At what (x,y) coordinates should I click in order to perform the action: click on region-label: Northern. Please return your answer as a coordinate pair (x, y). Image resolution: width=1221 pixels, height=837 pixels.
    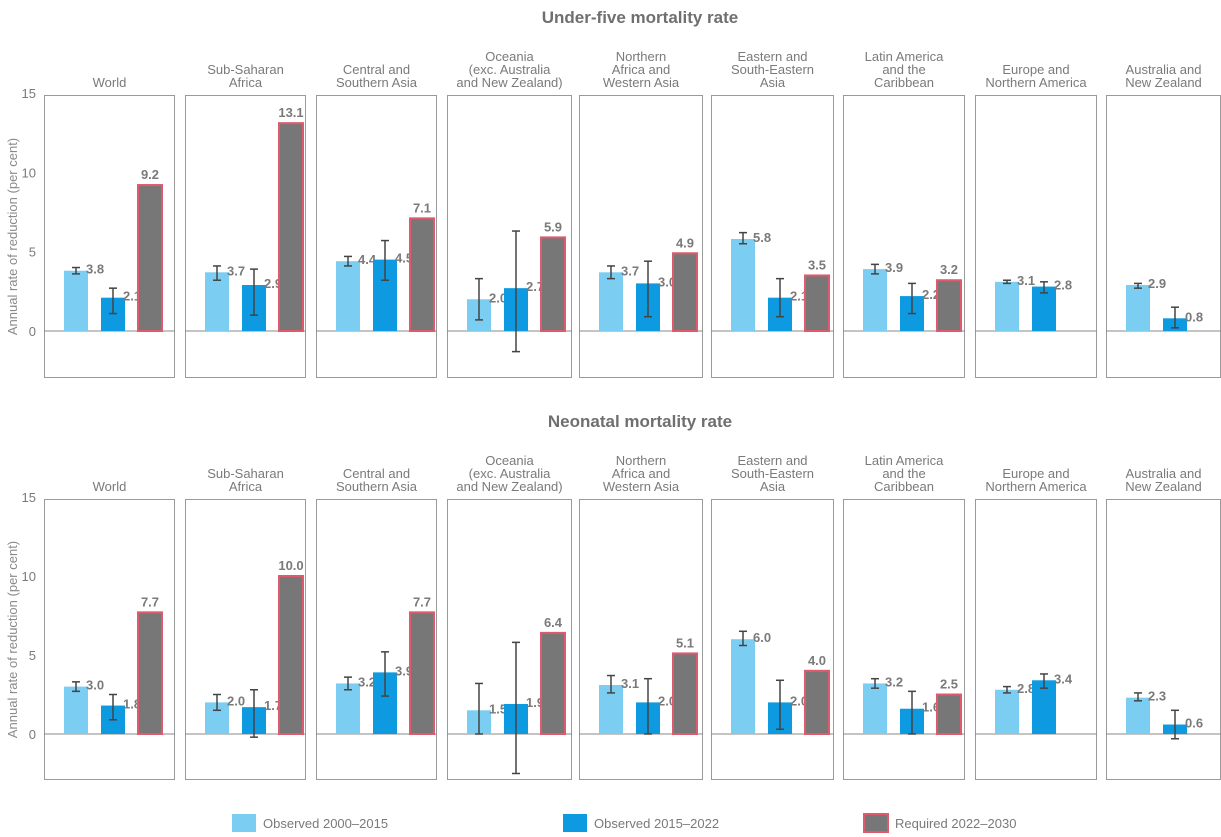
    Looking at the image, I should click on (641, 460).